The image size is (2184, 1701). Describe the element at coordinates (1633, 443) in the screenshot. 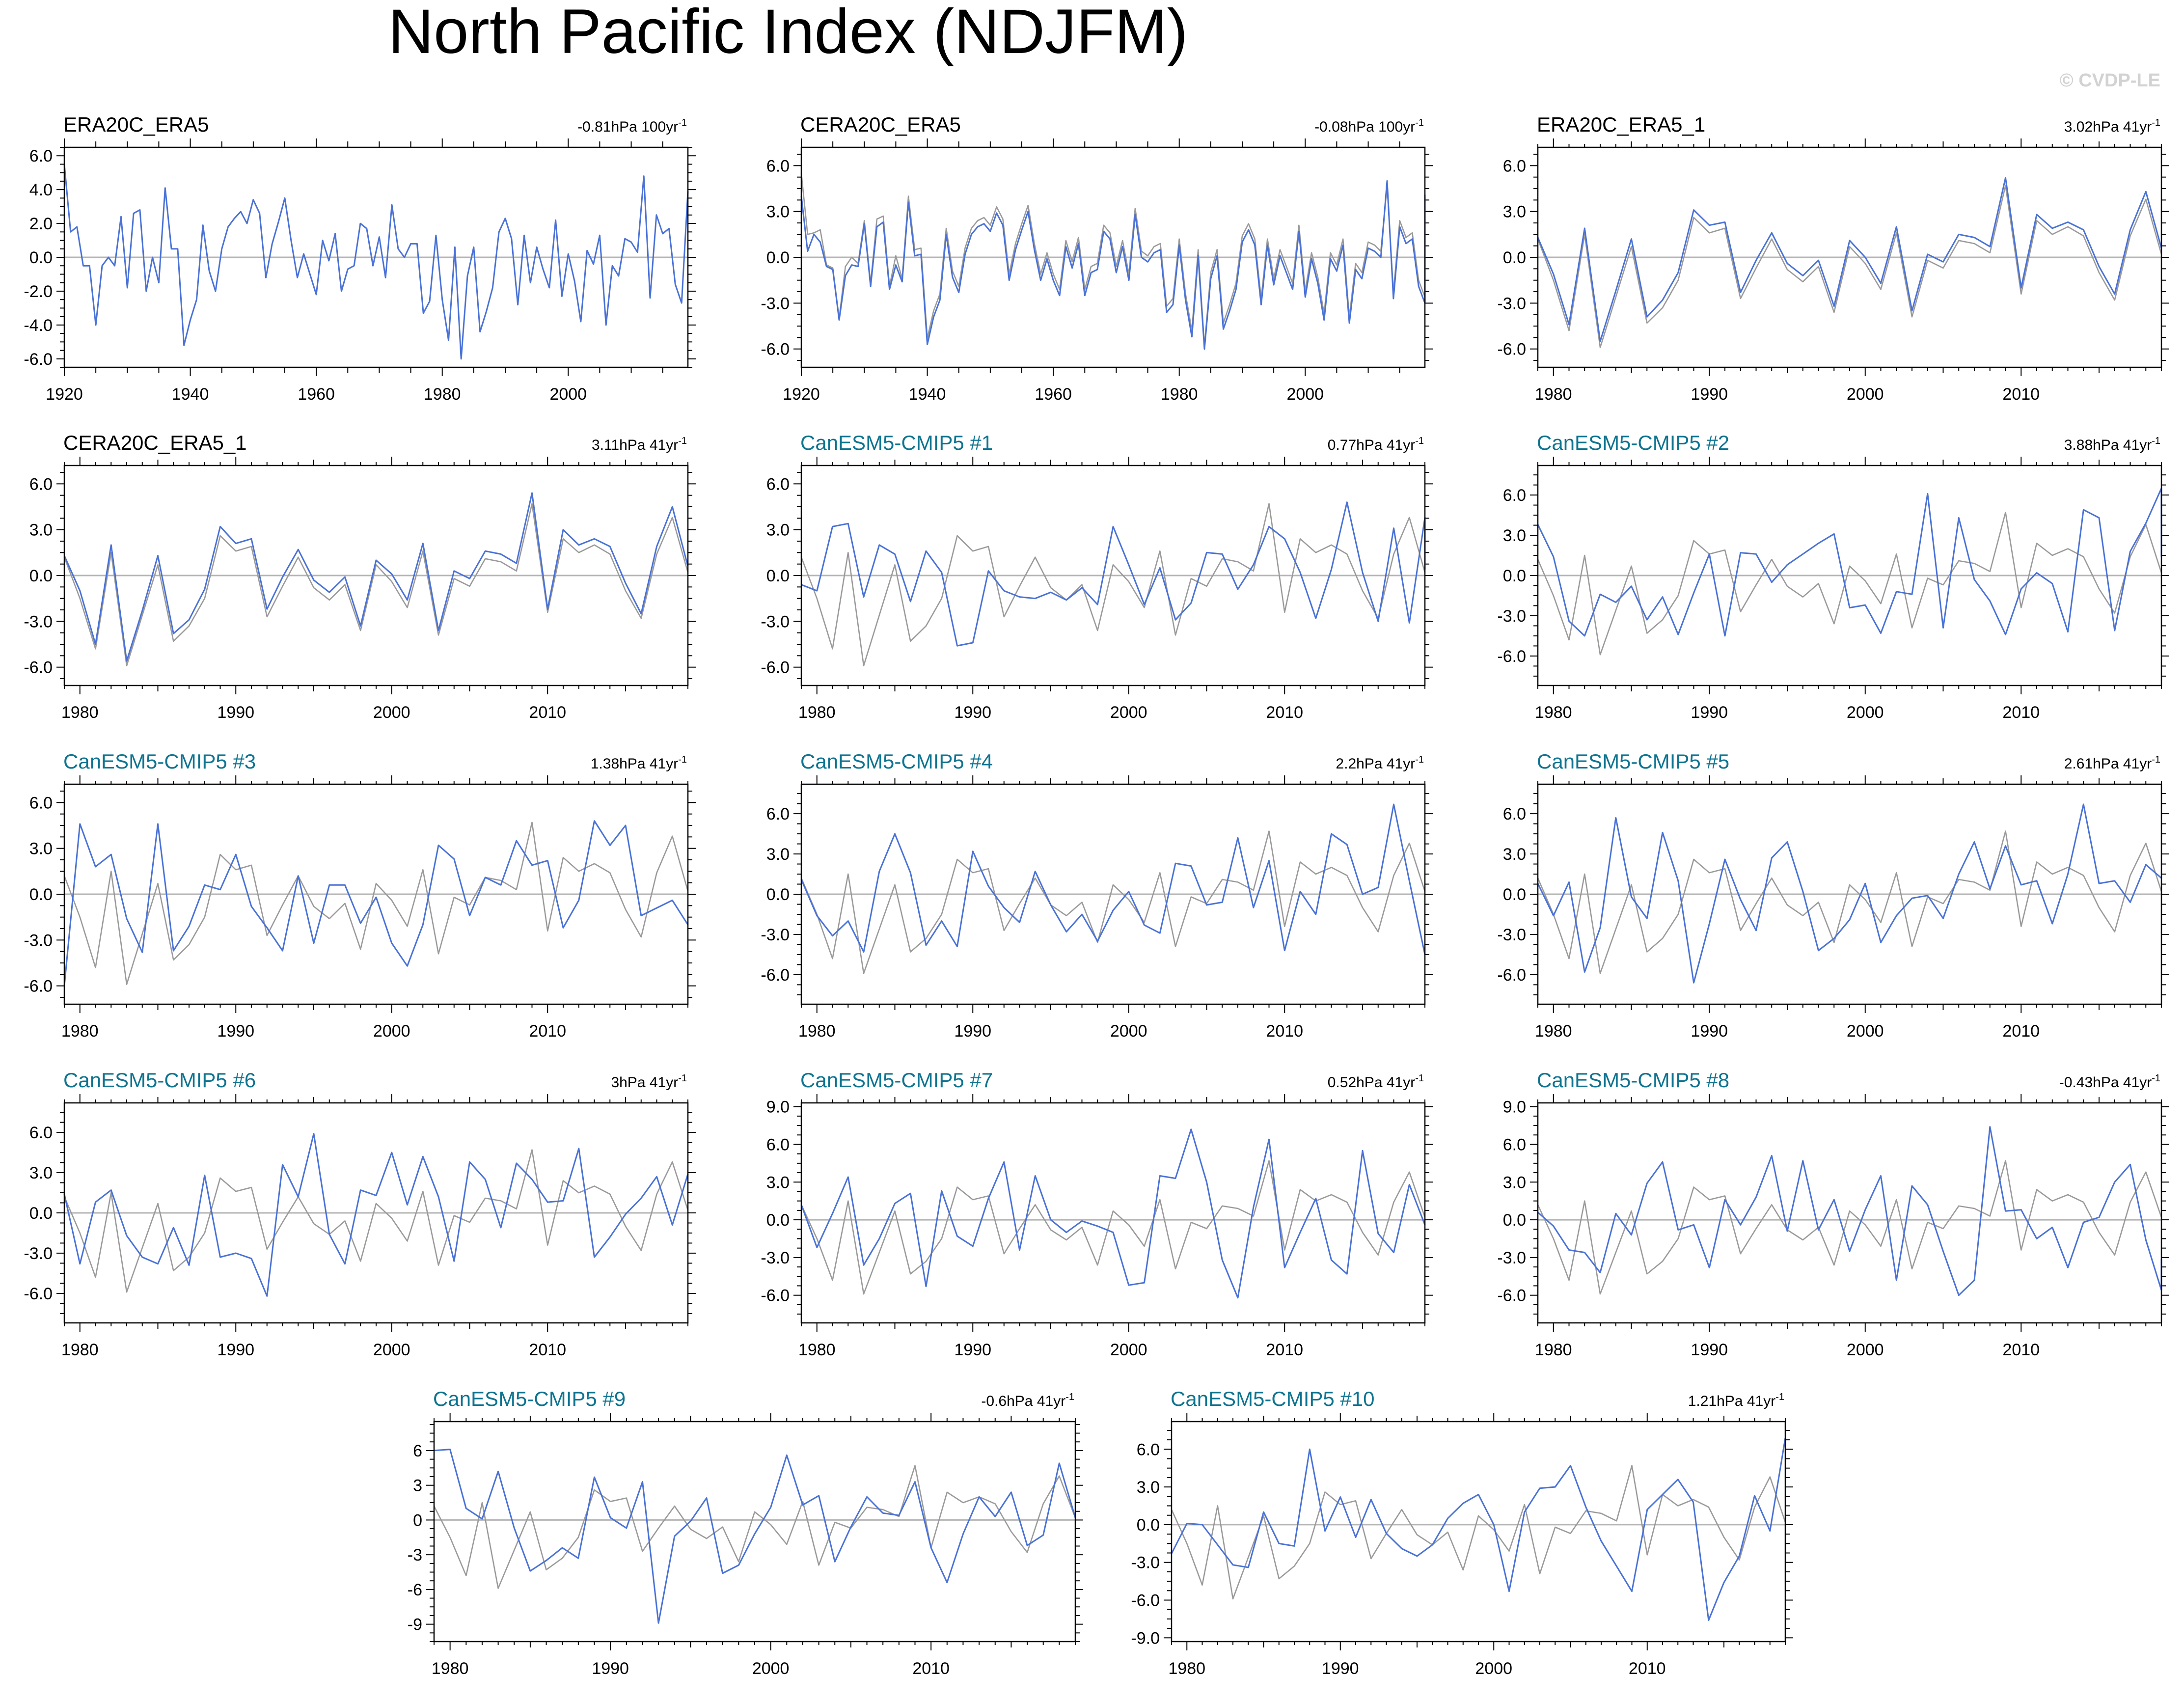

I see `panel-title: CanESM5-CMIP5 #2` at that location.